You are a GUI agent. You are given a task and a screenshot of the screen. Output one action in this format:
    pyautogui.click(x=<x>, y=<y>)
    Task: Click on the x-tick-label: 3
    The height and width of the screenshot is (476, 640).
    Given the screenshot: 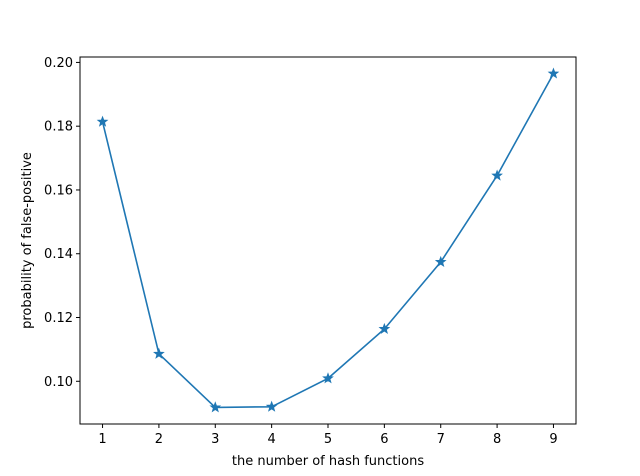 What is the action you would take?
    pyautogui.click(x=215, y=439)
    